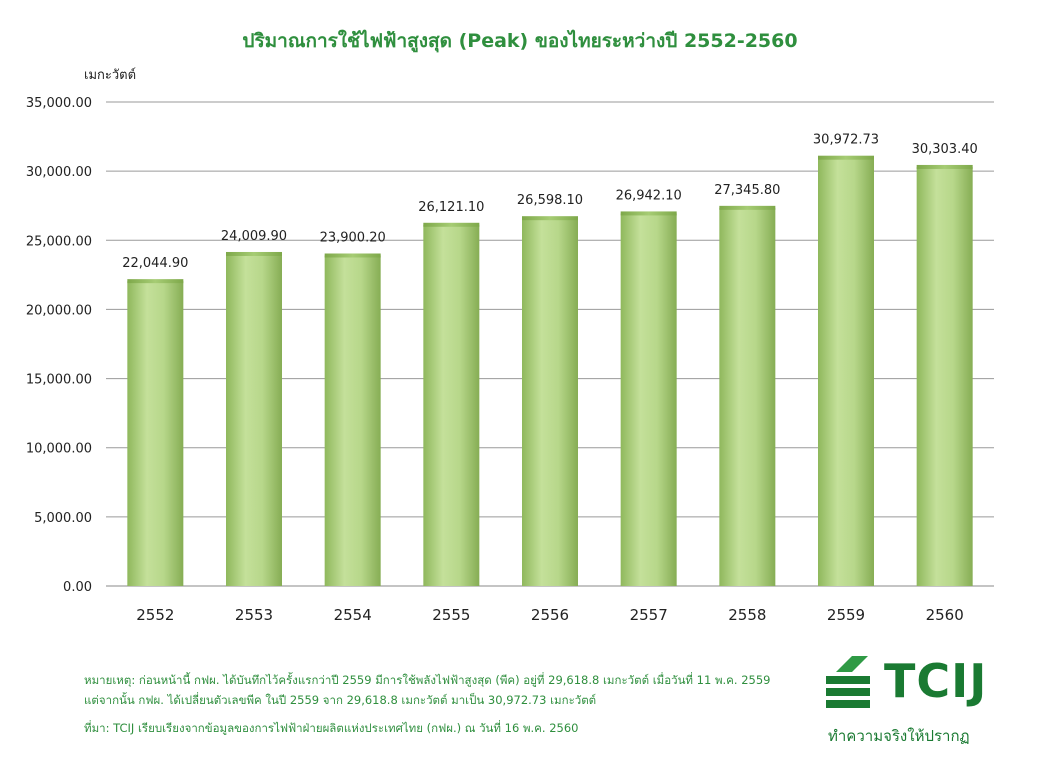 The image size is (1040, 769). I want to click on data-label: 30,972.73, so click(846, 140).